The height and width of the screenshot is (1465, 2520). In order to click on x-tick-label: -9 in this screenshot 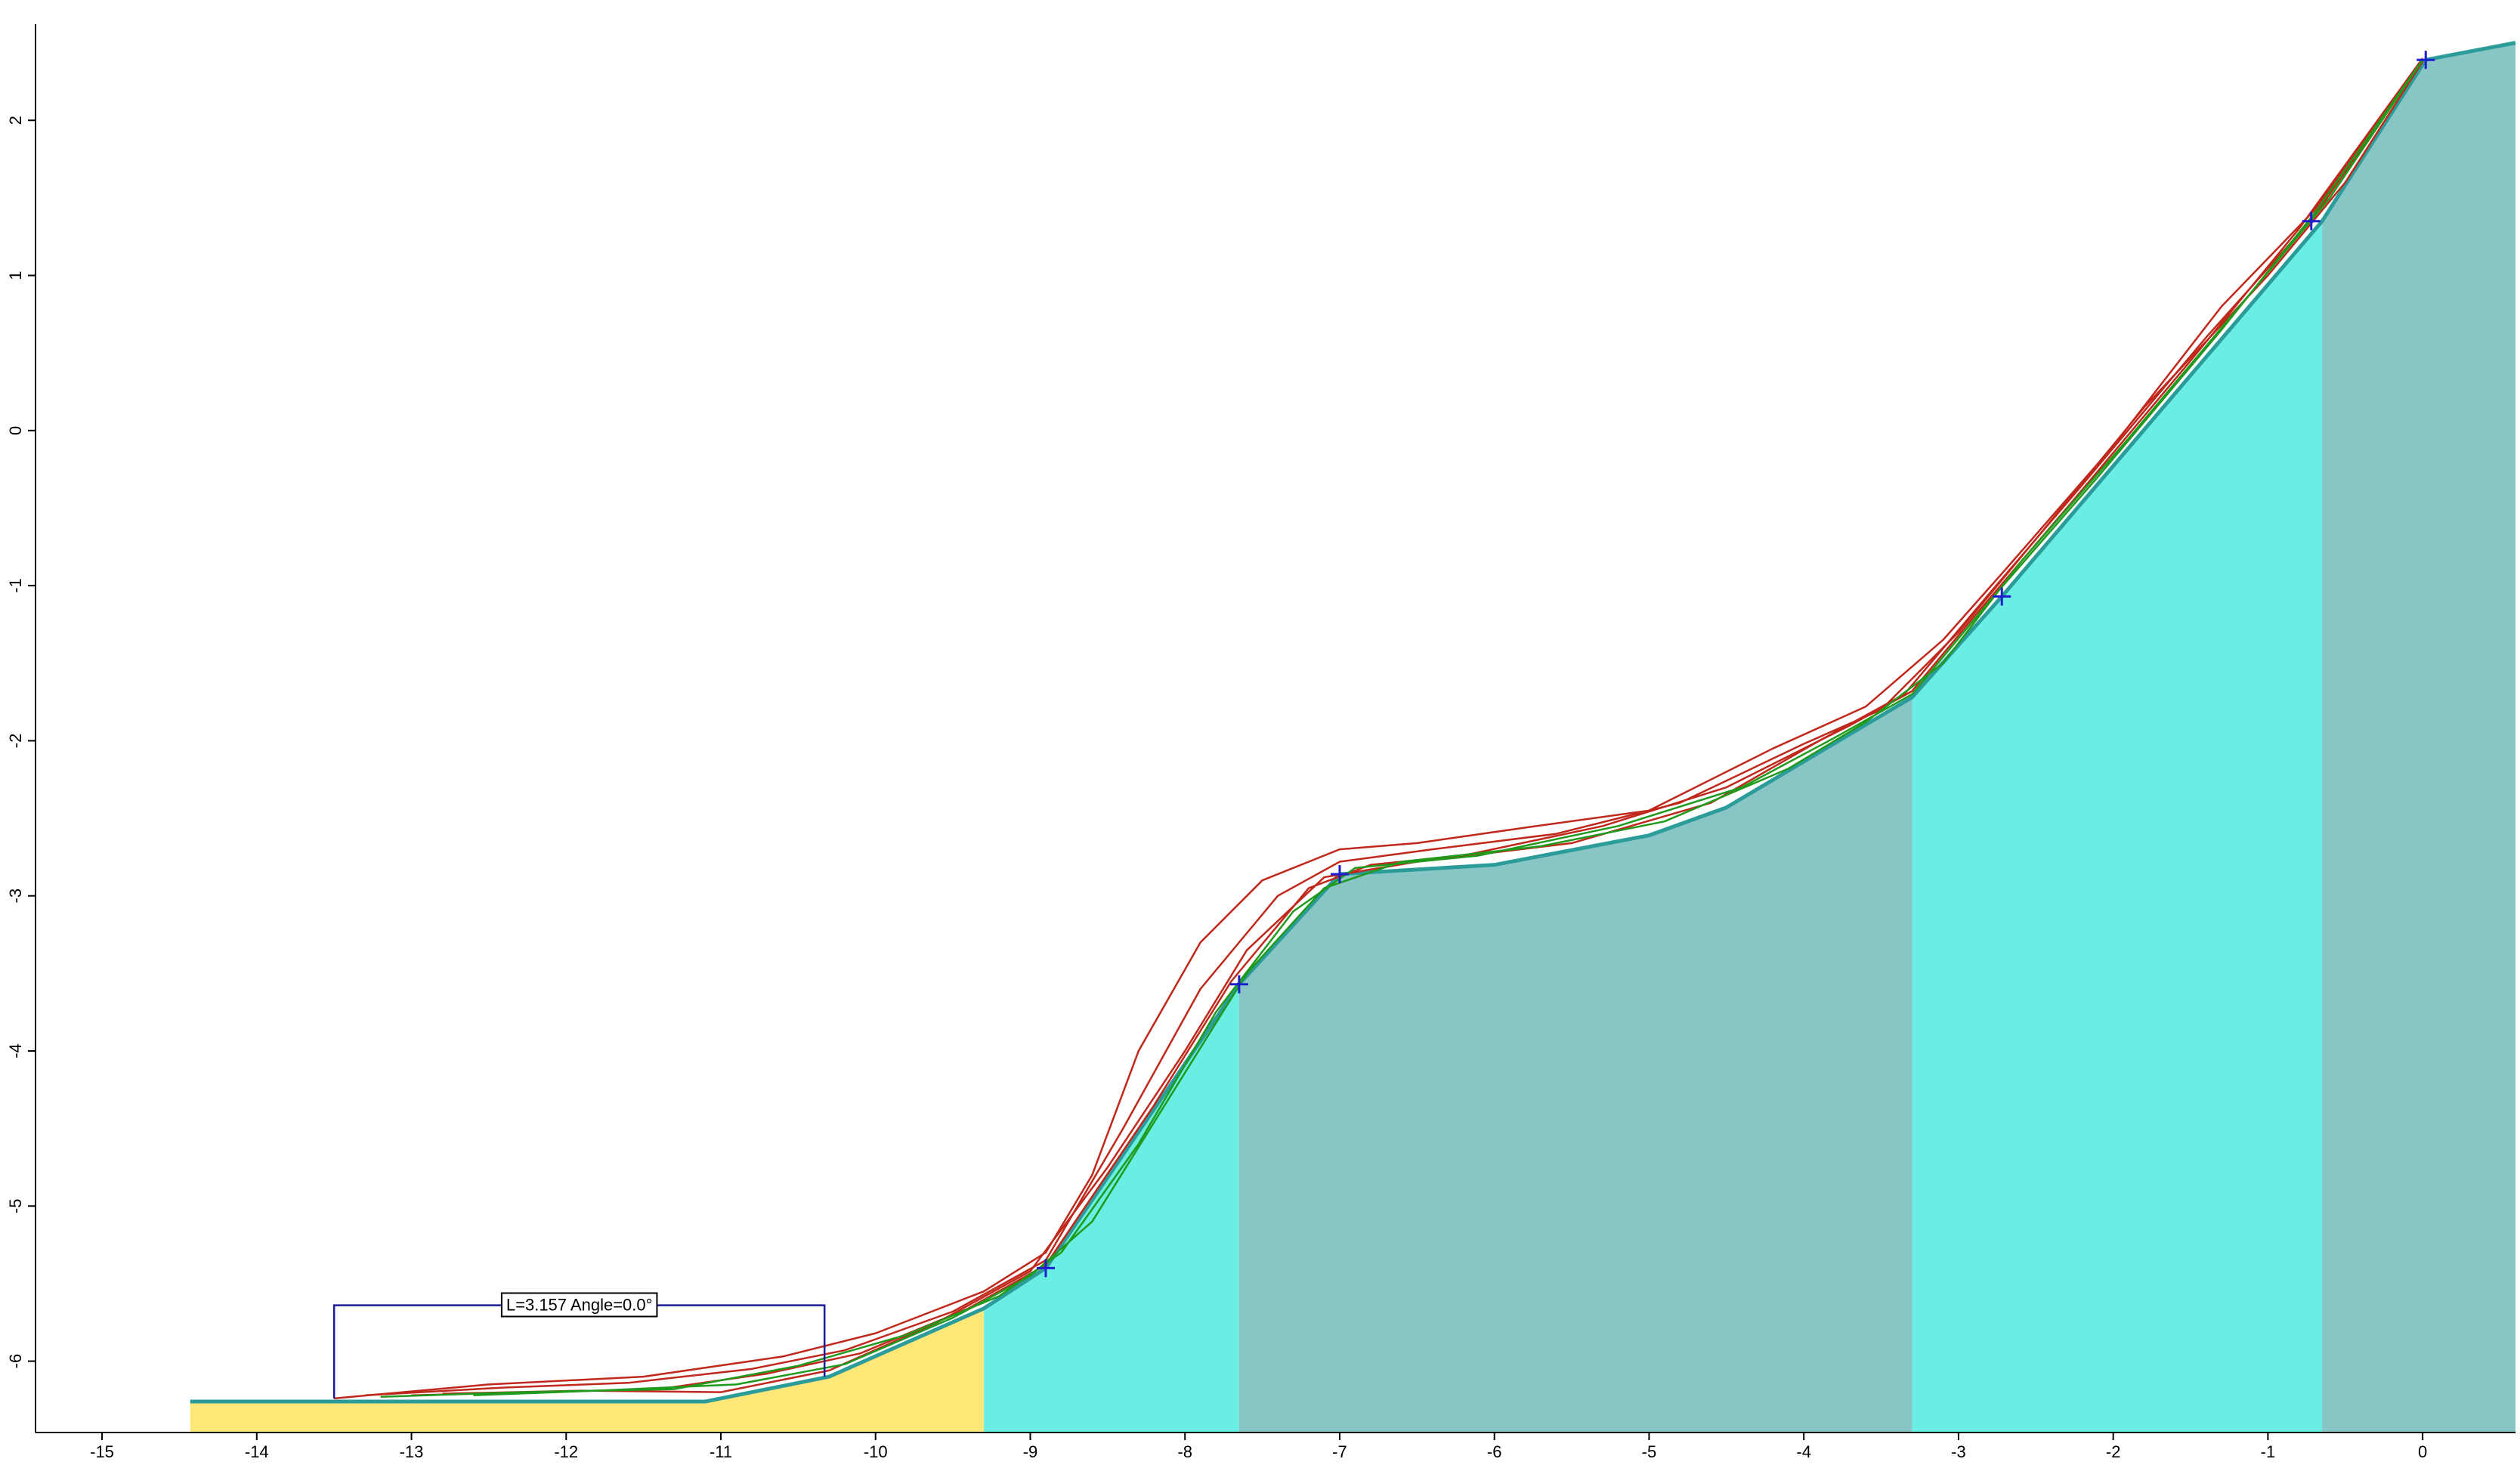, I will do `click(1030, 1451)`.